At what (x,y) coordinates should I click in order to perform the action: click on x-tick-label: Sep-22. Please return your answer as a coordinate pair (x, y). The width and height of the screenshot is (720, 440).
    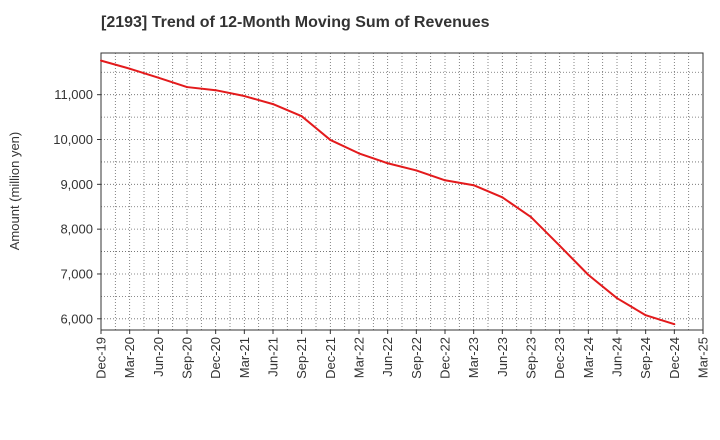
    Looking at the image, I should click on (416, 358).